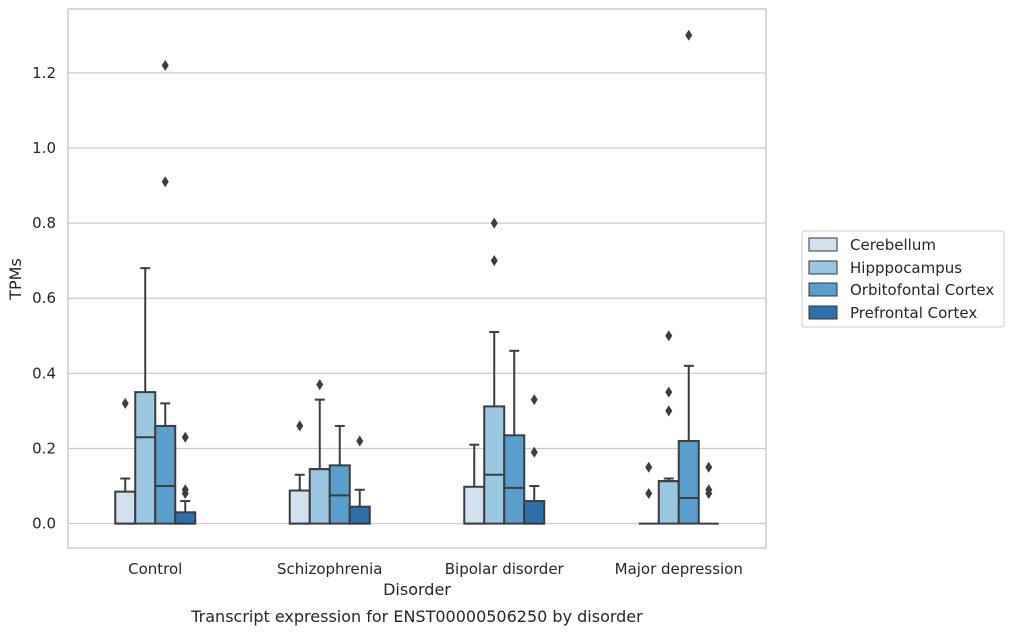  Describe the element at coordinates (823, 244) in the screenshot. I see `legend-swatch-cerebellum` at that location.